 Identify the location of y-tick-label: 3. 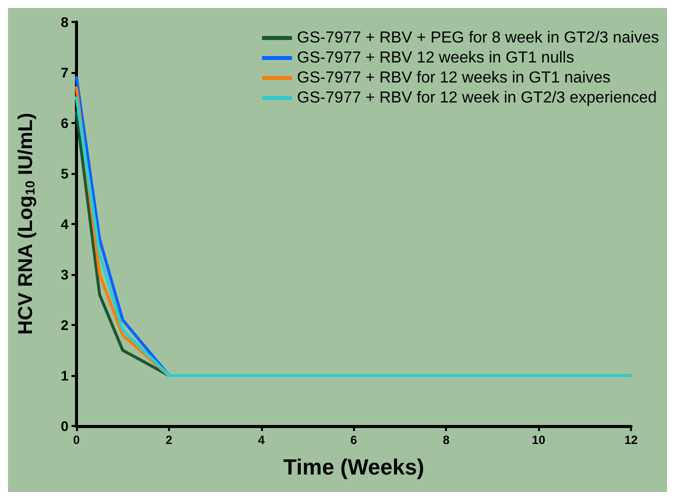
(64, 274).